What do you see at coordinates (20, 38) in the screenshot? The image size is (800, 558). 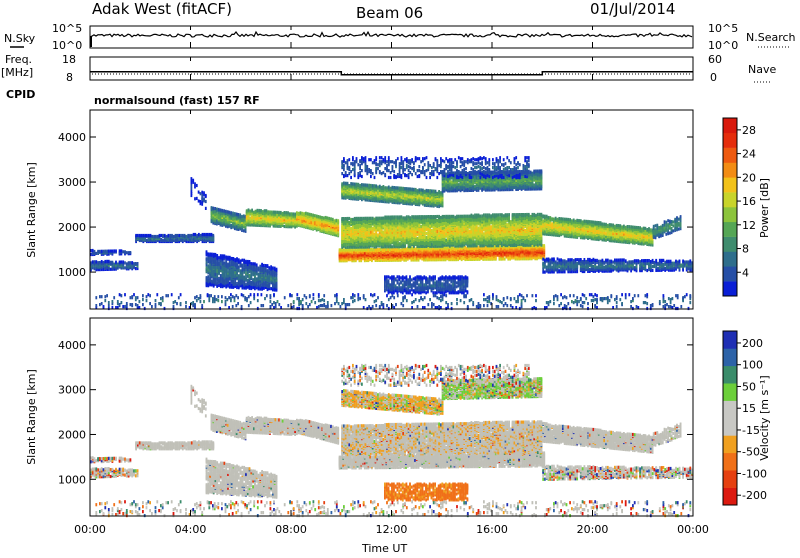 I see `nsky-label: N.Sky` at bounding box center [20, 38].